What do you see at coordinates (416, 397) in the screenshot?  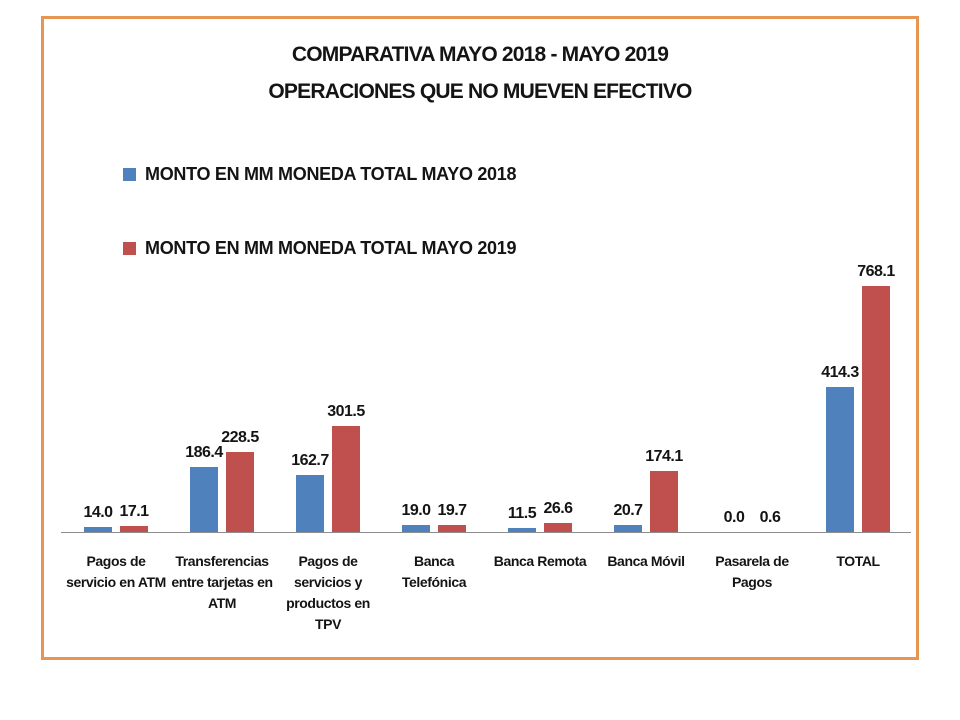 I see `barwrap-2018: 19.0` at bounding box center [416, 397].